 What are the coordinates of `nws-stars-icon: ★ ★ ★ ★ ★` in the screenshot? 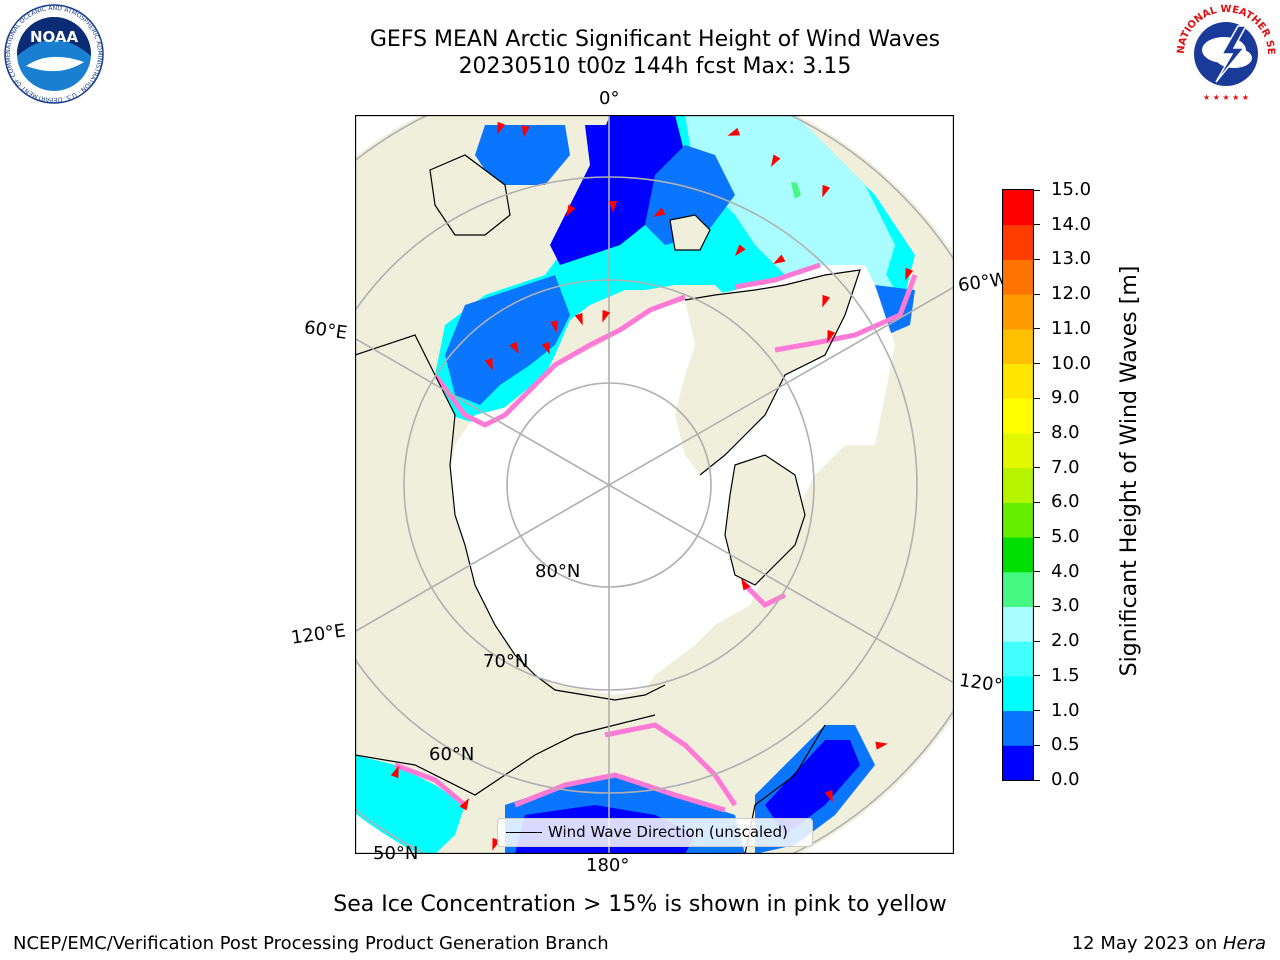 It's located at (1226, 97).